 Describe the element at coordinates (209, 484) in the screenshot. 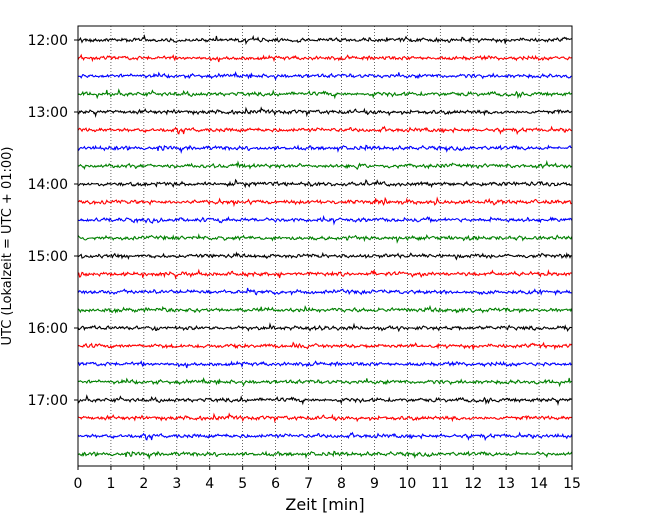

I see `x-tick-label-4: 4` at that location.